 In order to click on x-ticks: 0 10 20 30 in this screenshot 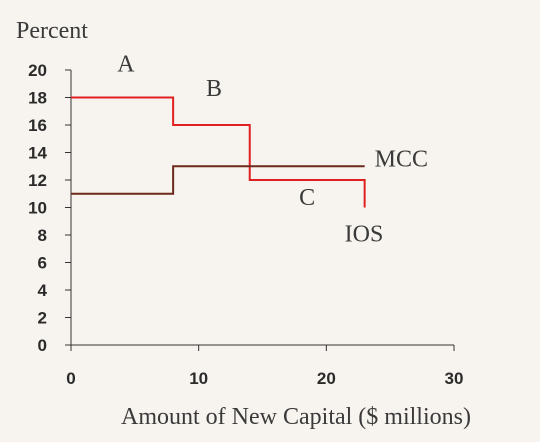, I will do `click(264, 366)`.